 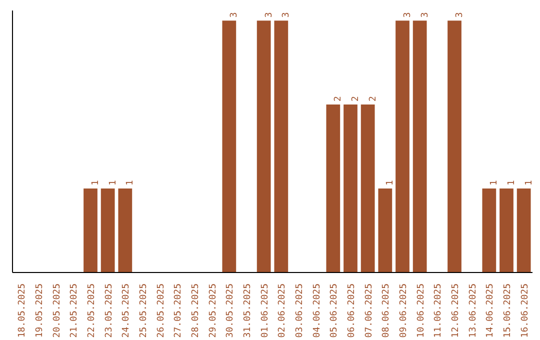 I want to click on x-tick-label: 20.05.2025, so click(x=57, y=310).